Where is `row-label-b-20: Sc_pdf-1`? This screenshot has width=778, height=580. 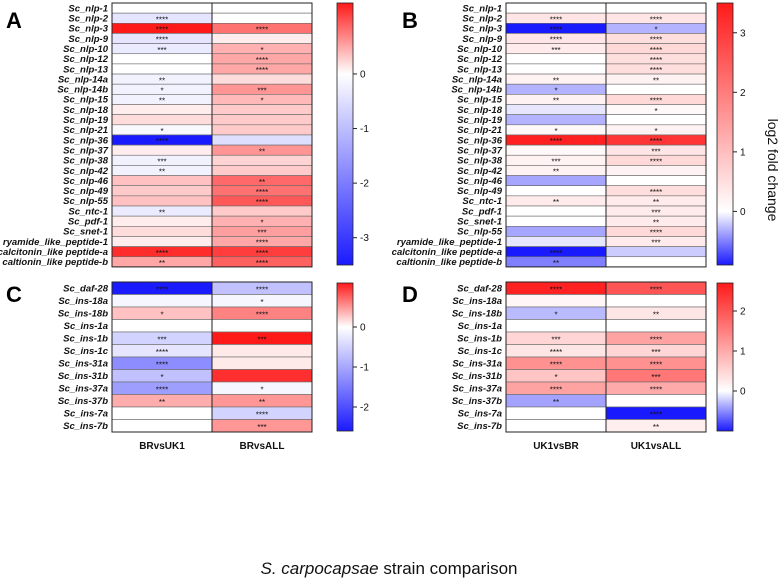 row-label-b-20: Sc_pdf-1 is located at coordinates (482, 211).